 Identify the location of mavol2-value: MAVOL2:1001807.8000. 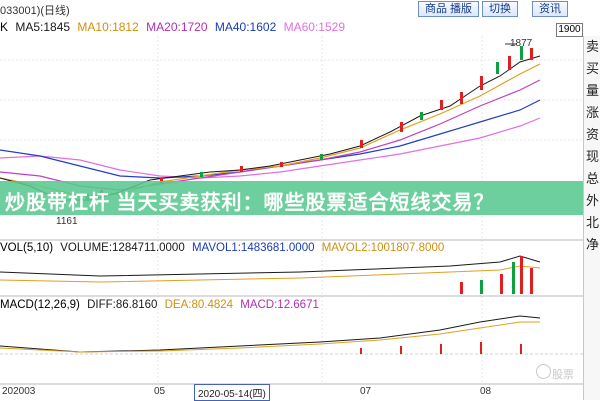
(383, 248).